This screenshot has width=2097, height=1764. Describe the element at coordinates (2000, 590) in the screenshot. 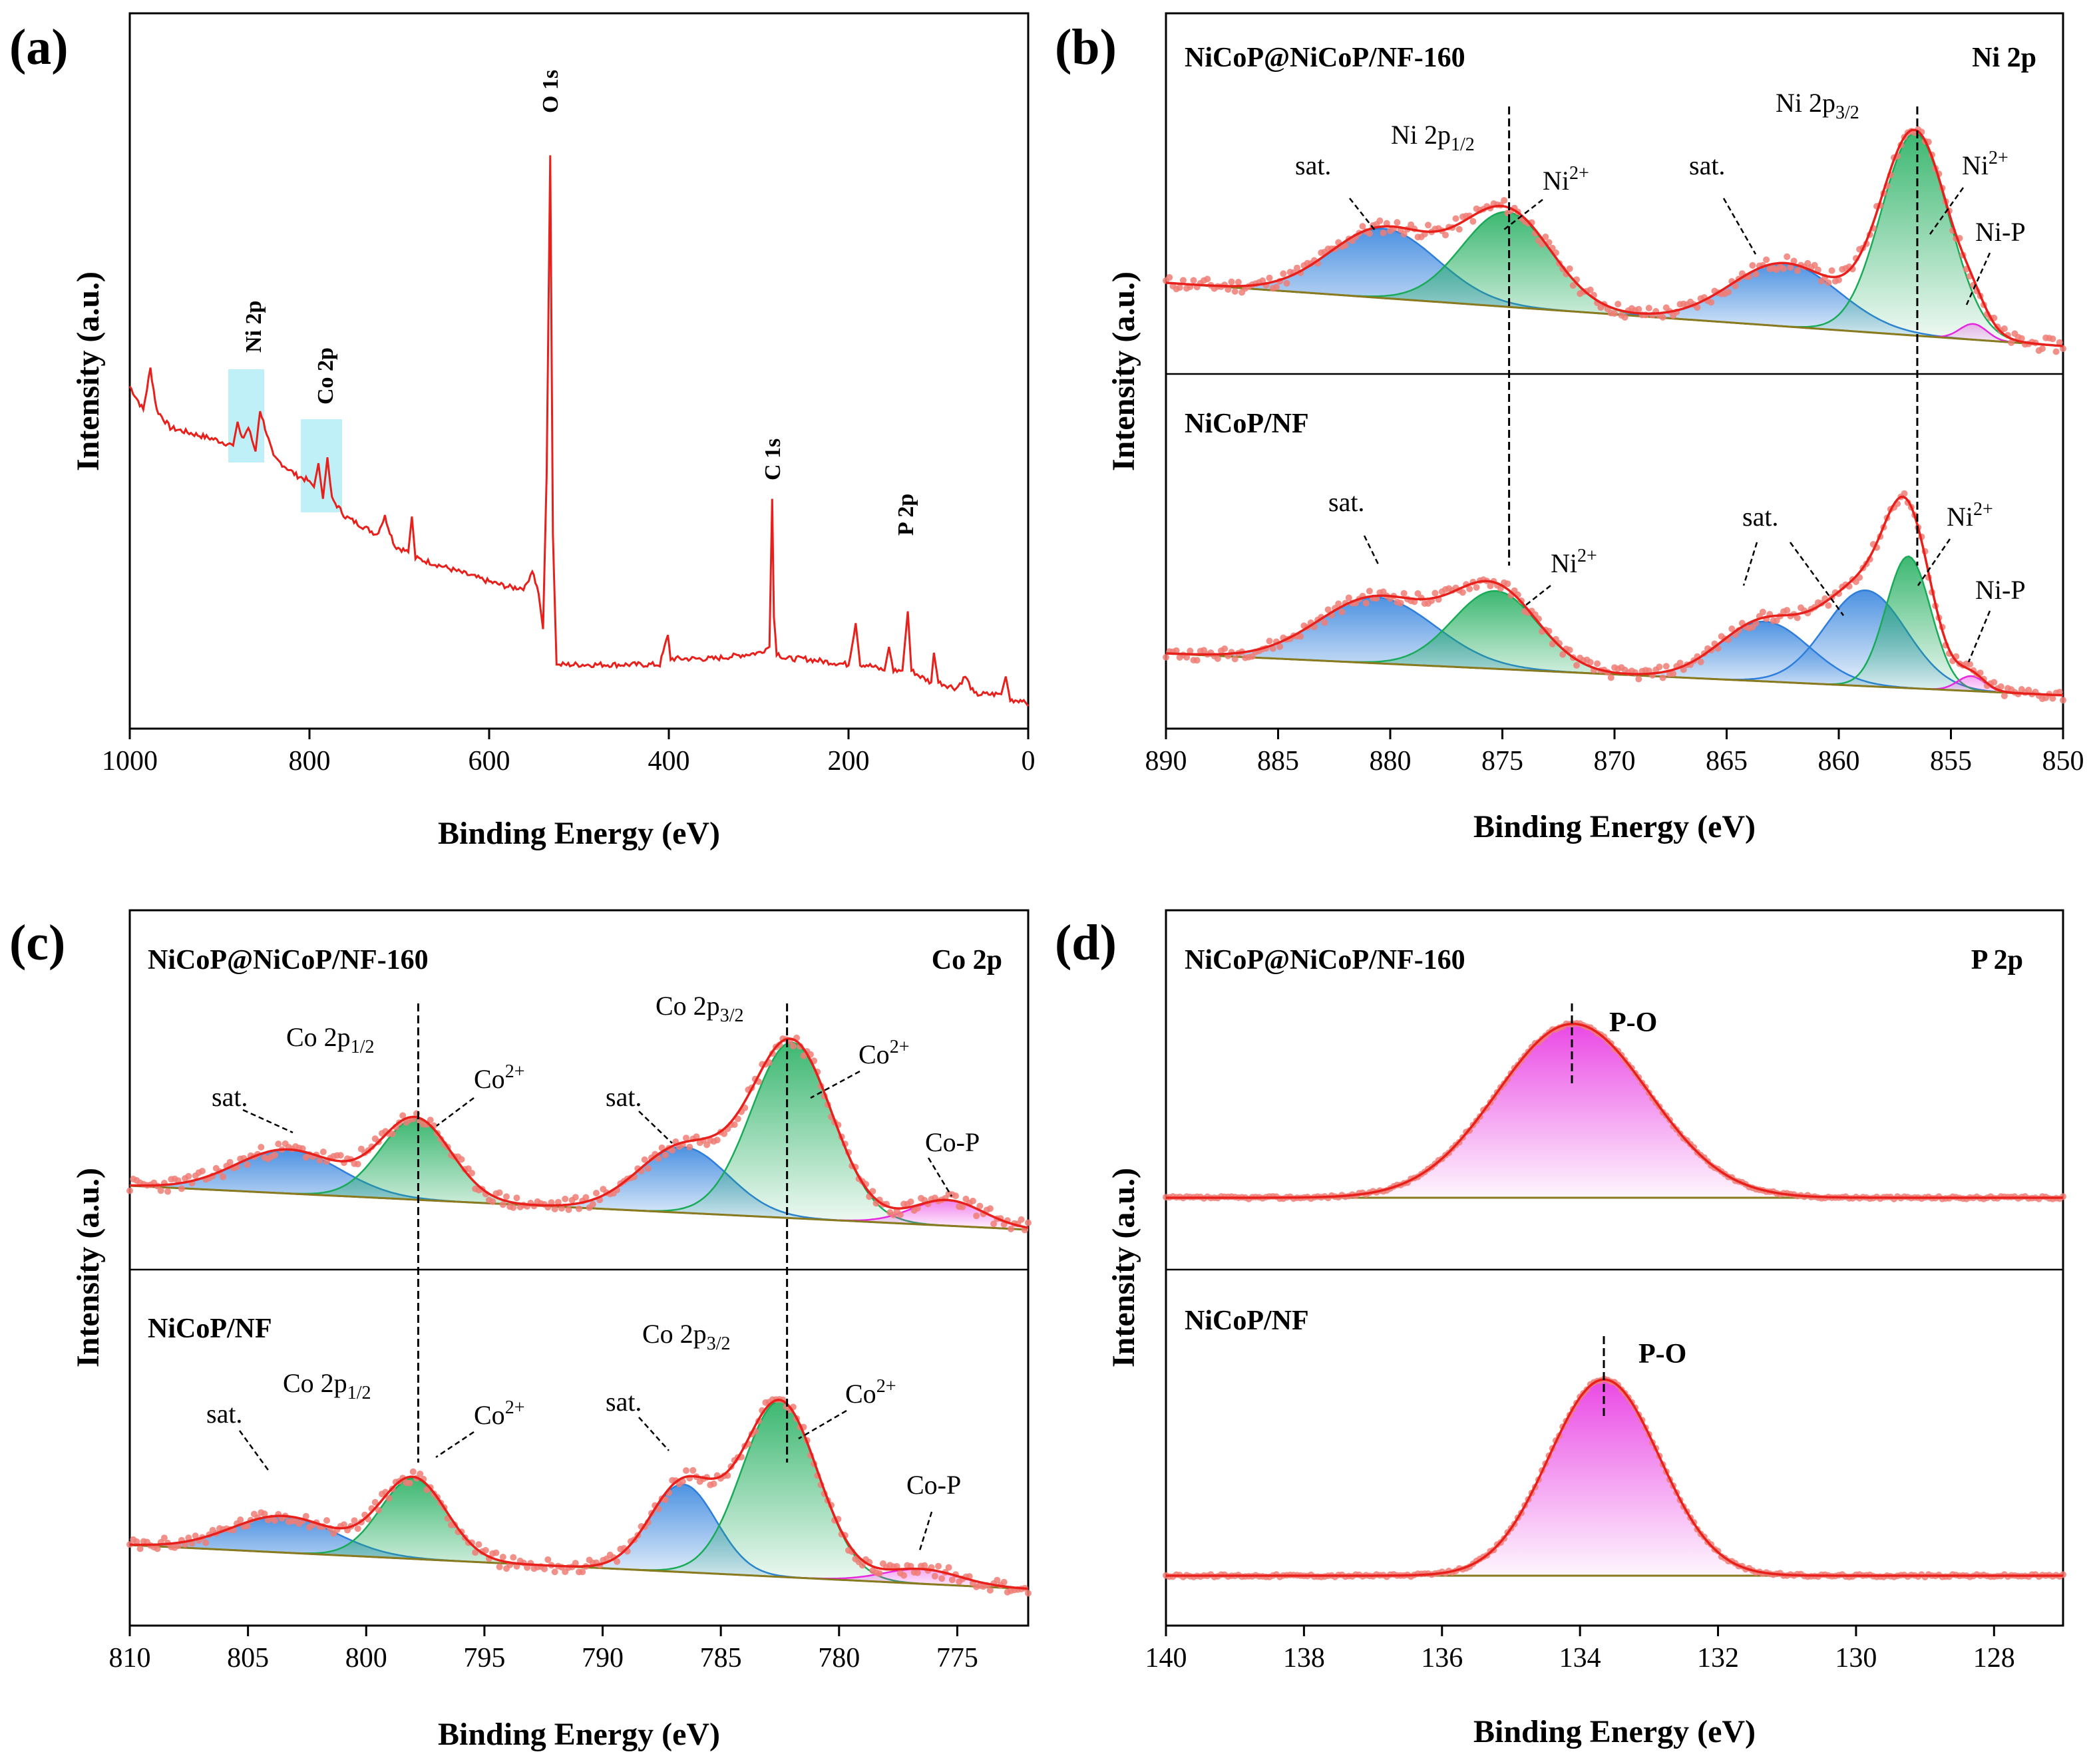

I see `b-bot-nip-label: Ni-P` at that location.